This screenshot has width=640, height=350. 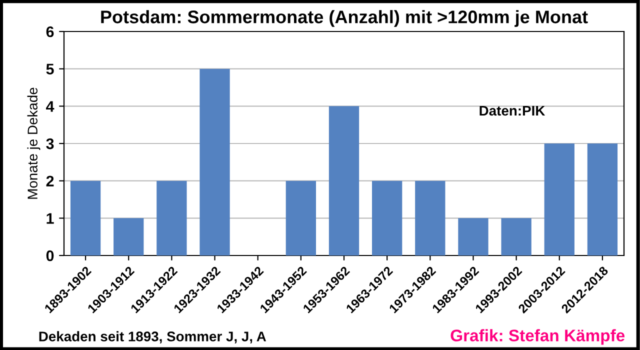 What do you see at coordinates (50, 106) in the screenshot?
I see `y-tick-label: 4` at bounding box center [50, 106].